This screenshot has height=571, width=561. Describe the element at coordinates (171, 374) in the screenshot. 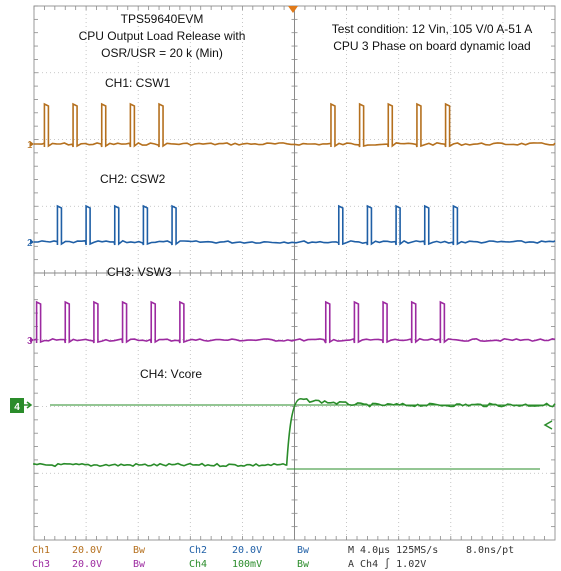

I see `ch4-label: CH4: Vcore` at that location.